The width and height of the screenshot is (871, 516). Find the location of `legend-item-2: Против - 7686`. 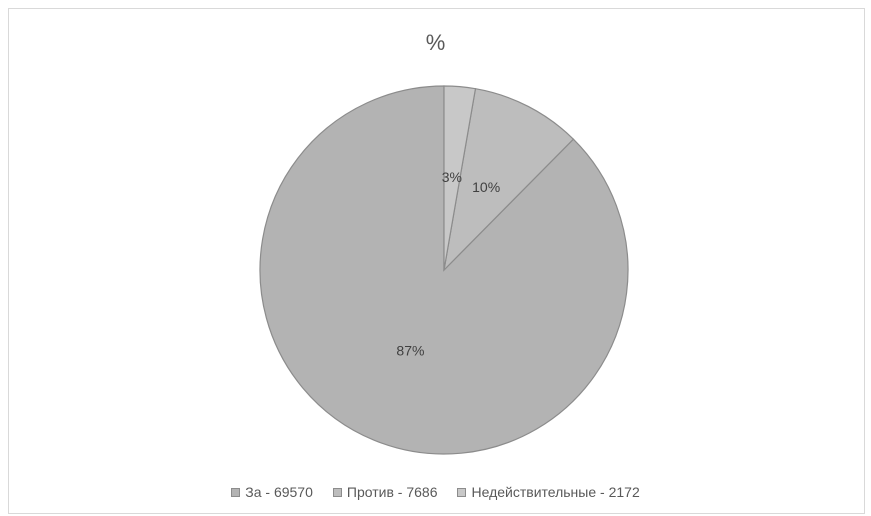

legend-item-2: Против - 7686 is located at coordinates (385, 492).